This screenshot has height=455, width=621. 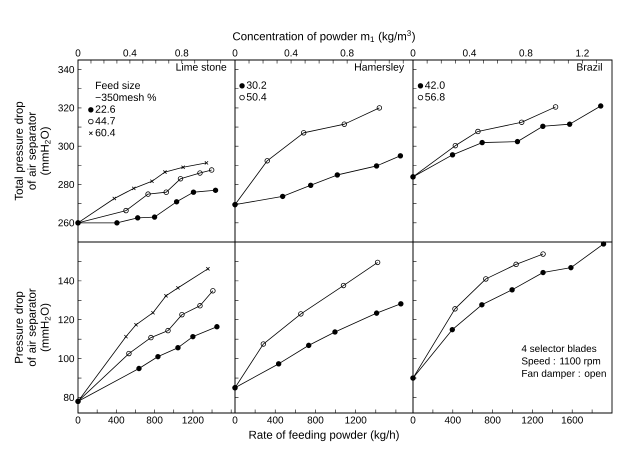 I want to click on y-tick-label: 260, so click(x=66, y=222).